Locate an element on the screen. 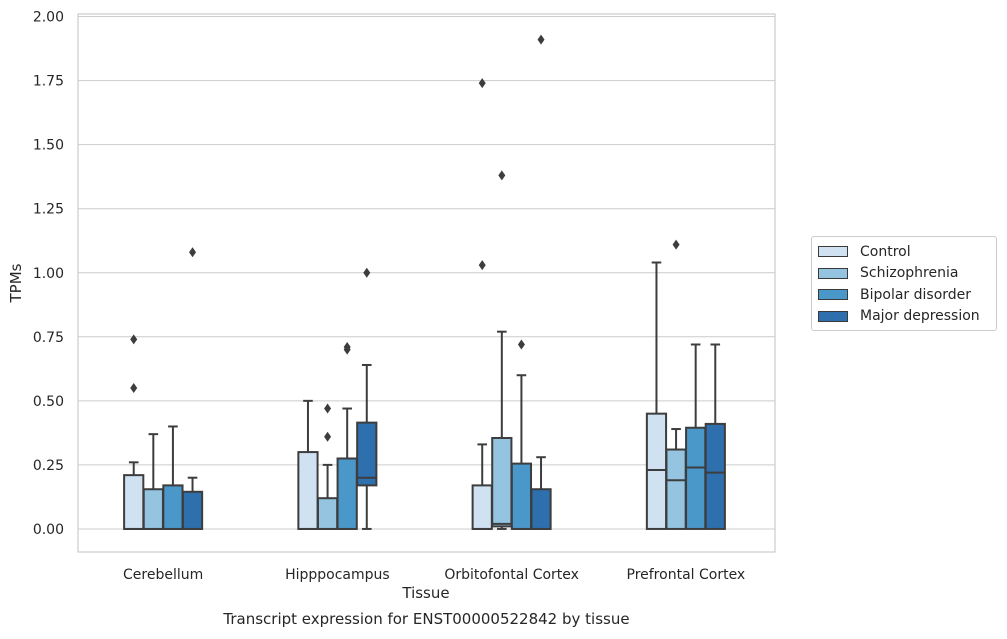  legend-item-schizophrenia: Schizophrenia is located at coordinates (904, 274).